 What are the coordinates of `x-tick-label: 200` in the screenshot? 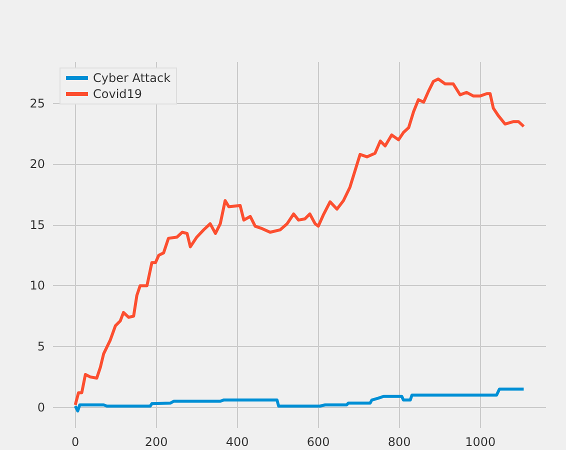 It's located at (156, 442).